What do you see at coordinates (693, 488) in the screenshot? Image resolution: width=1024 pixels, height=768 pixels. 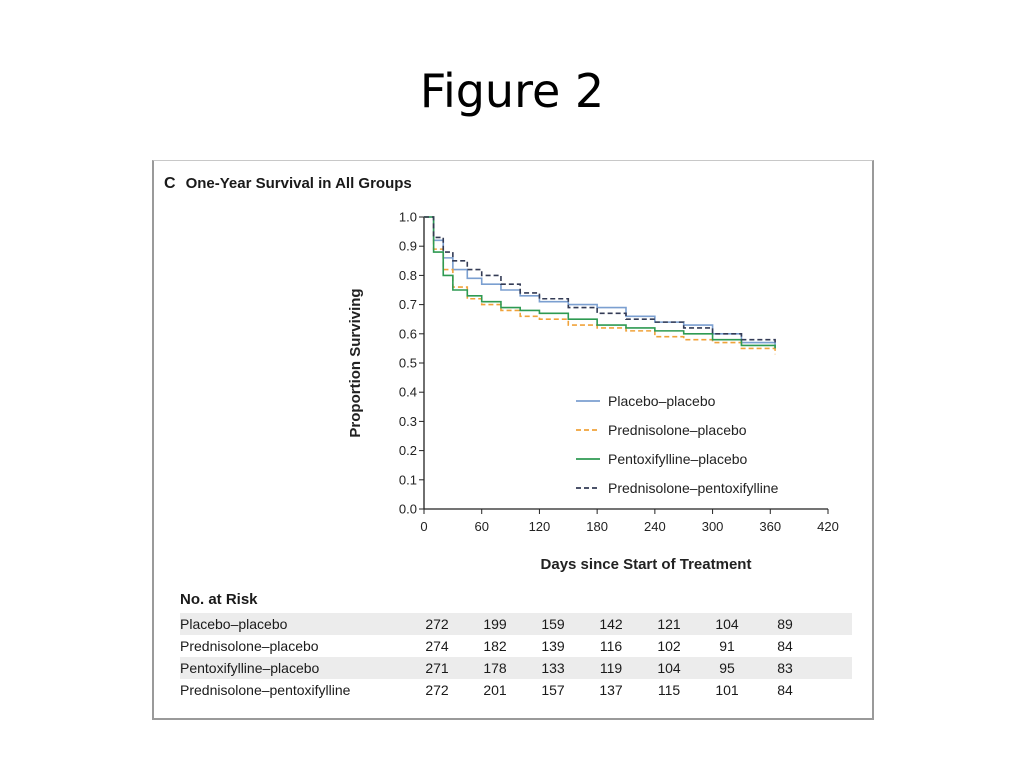 I see `legend-label: Prednisolone–pentoxifylline` at bounding box center [693, 488].